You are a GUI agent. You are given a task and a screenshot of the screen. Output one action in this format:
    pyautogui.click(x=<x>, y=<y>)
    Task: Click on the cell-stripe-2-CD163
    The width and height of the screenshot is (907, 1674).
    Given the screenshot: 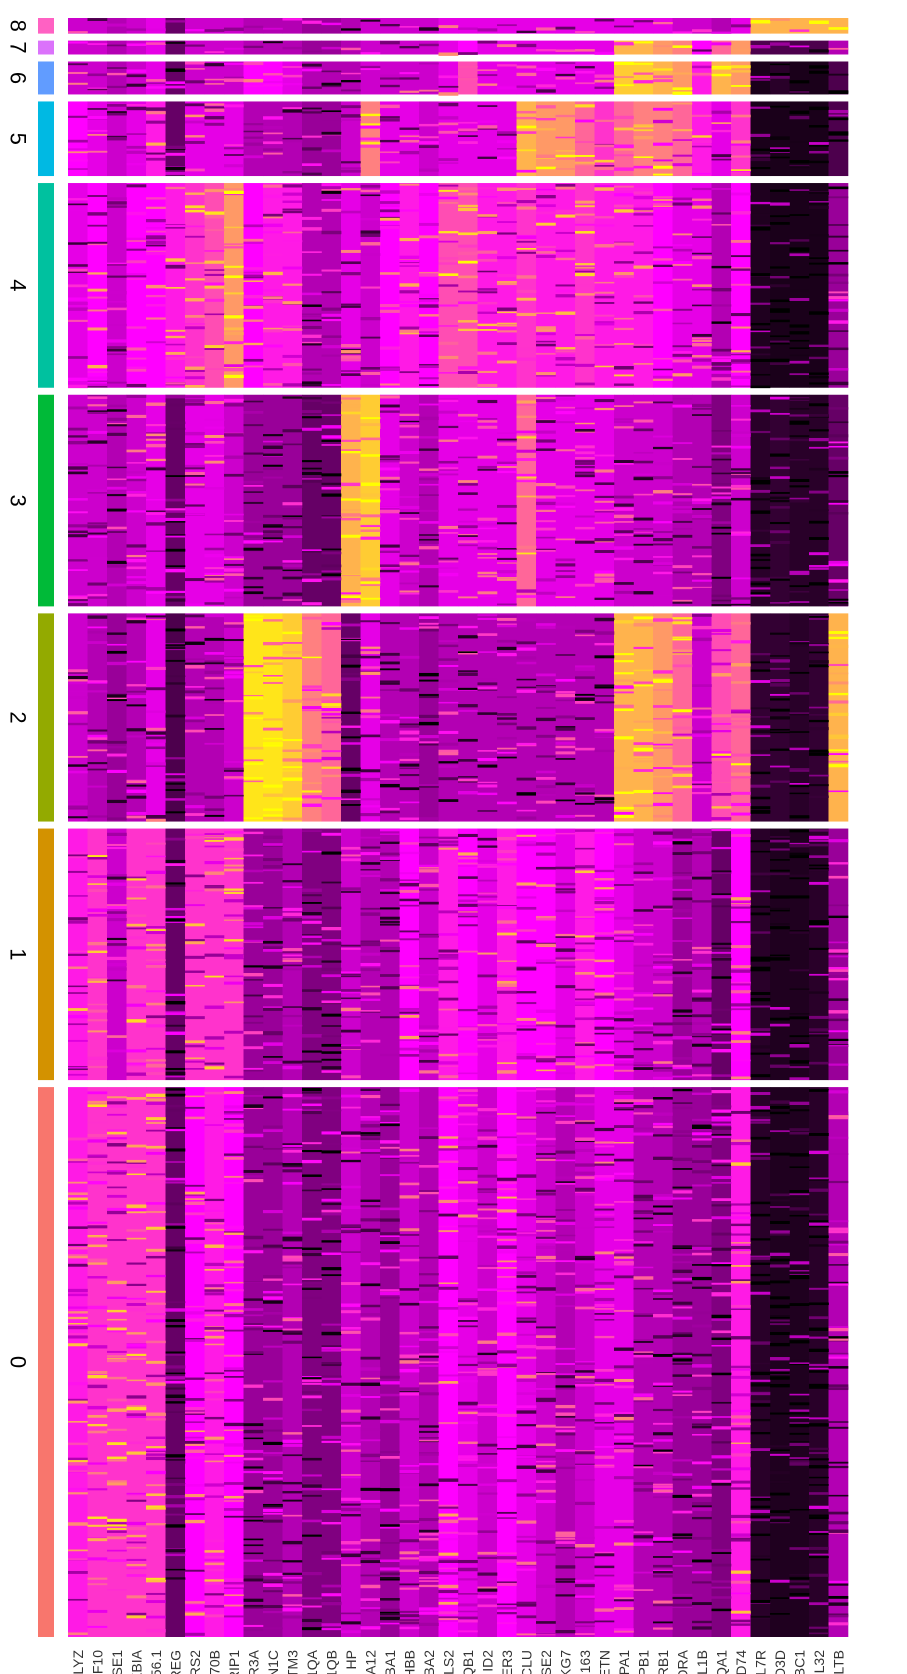 What is the action you would take?
    pyautogui.click(x=585, y=677)
    